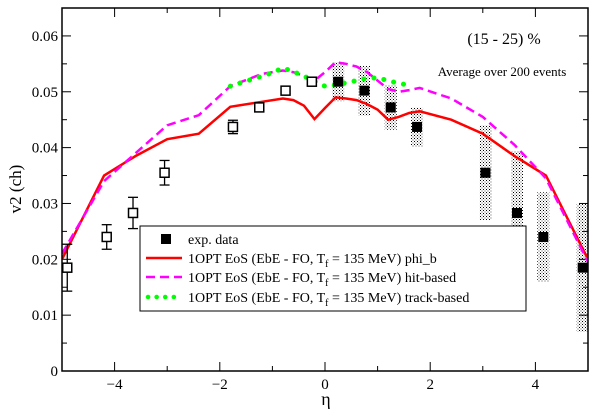  I want to click on y-tick-label: 0.05, so click(45, 93).